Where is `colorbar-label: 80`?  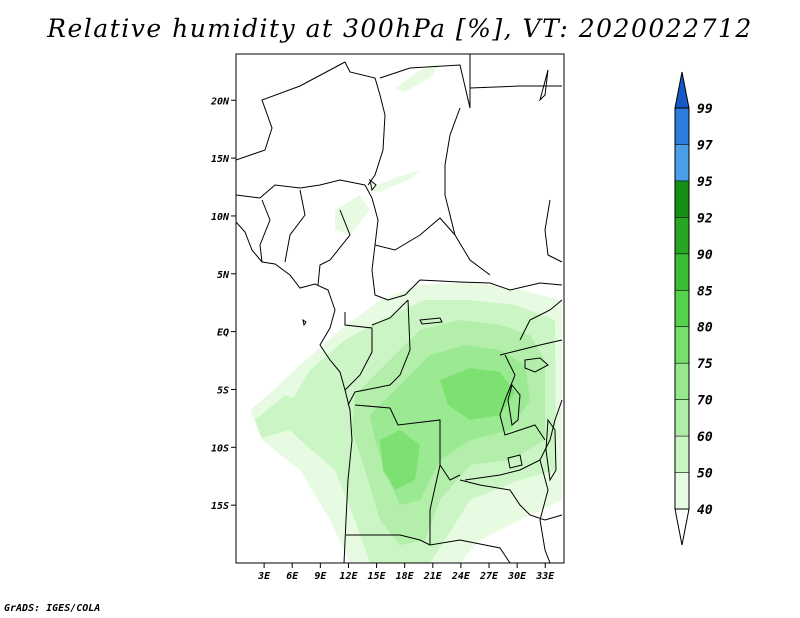
colorbar-label: 80 is located at coordinates (705, 328).